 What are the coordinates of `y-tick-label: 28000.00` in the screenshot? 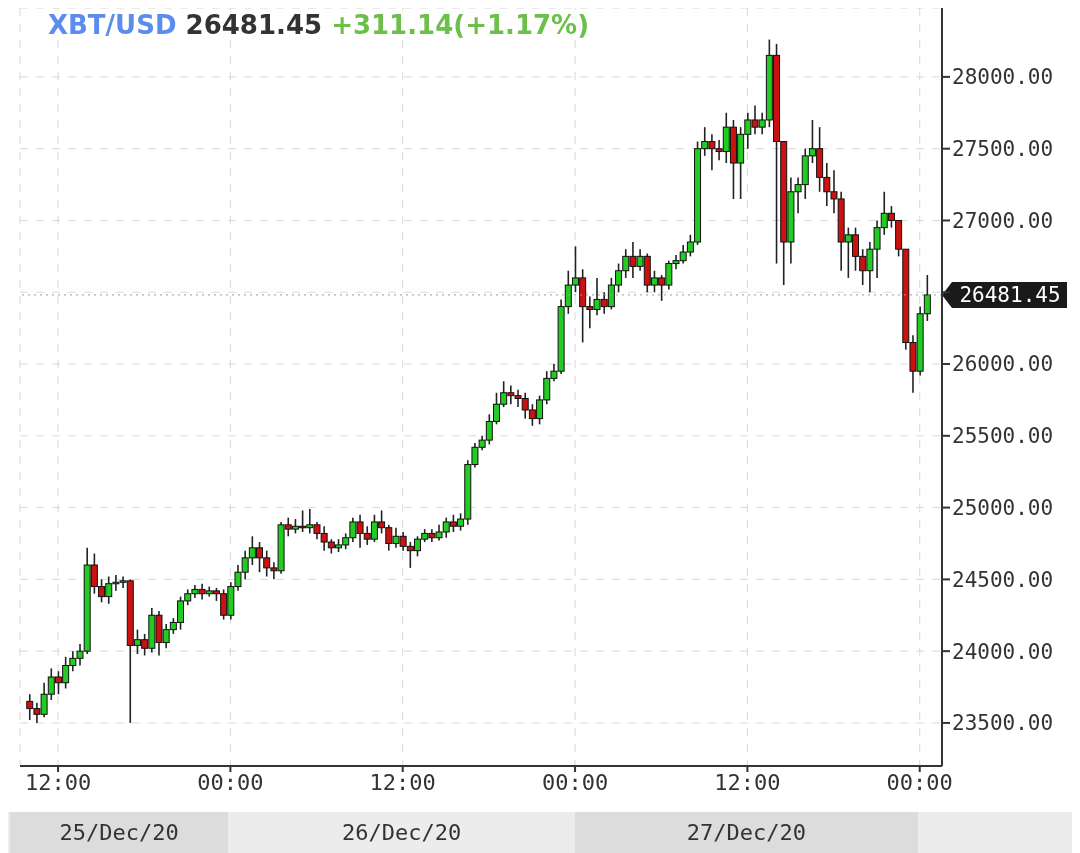 It's located at (1003, 77).